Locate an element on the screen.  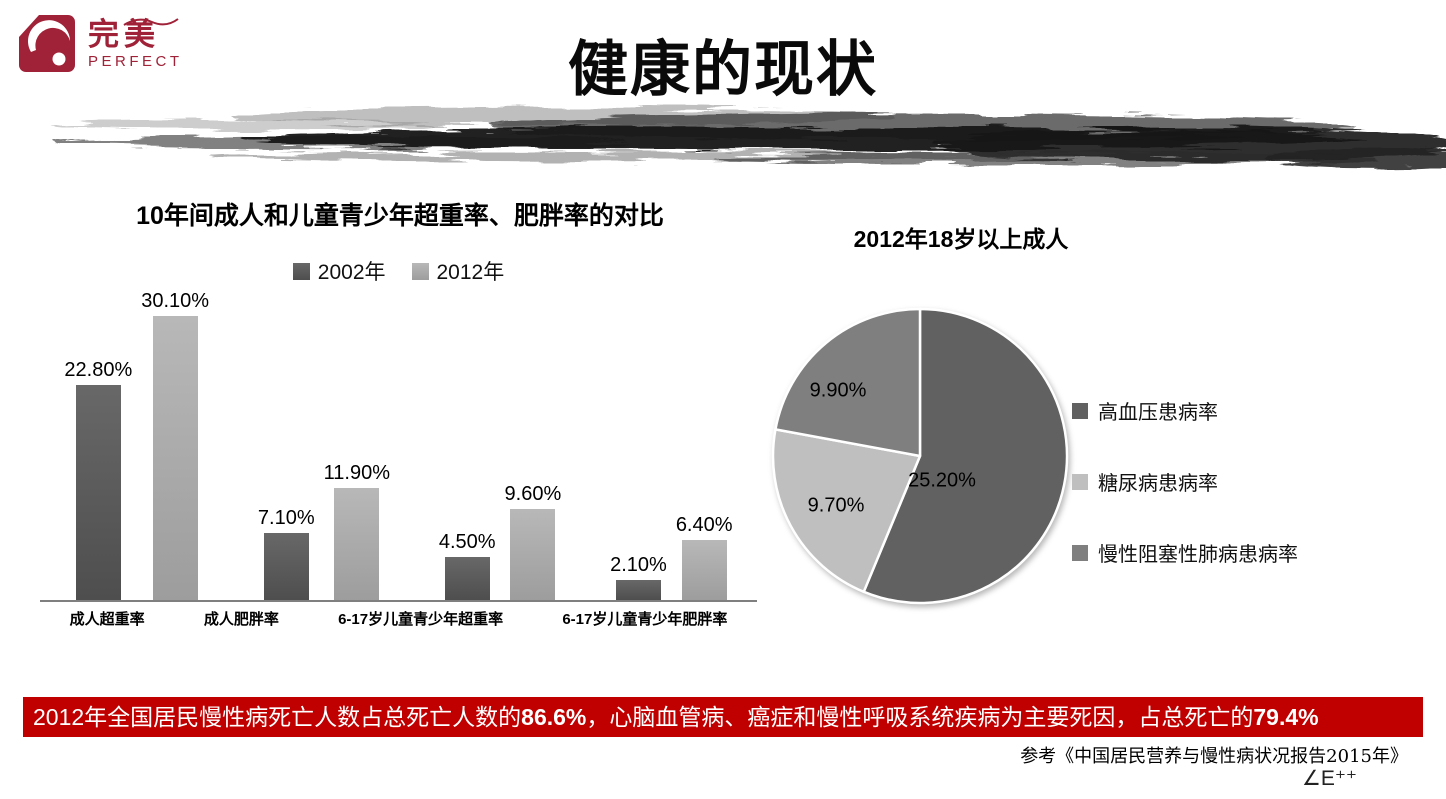
bar-chart-legend: 2002年 2012年 is located at coordinates (398, 271).